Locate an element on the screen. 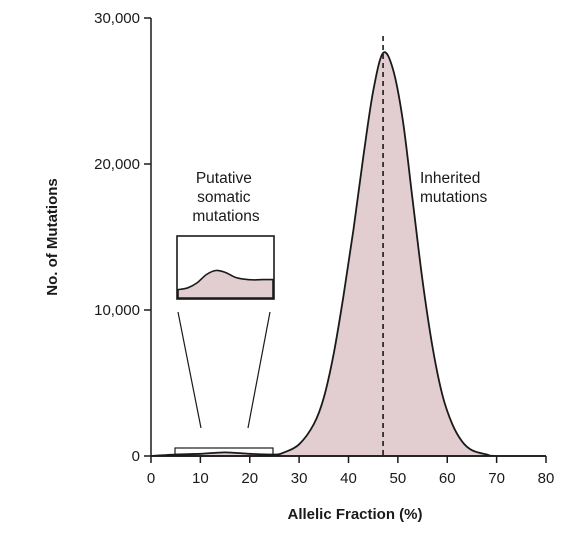 This screenshot has width=562, height=538. inset-zoom is located at coordinates (225, 267).